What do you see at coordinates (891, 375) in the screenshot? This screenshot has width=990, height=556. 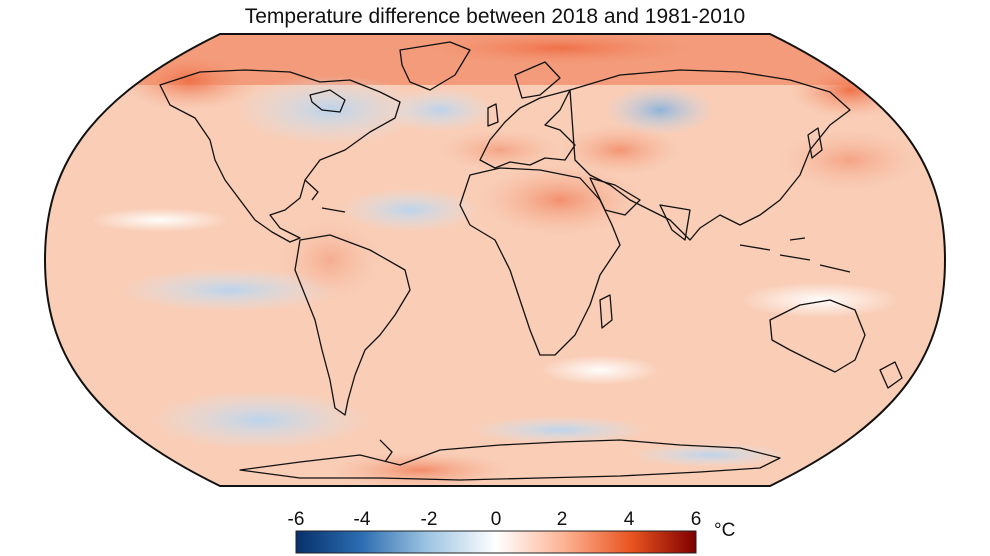 I see `new-zealand-coast` at bounding box center [891, 375].